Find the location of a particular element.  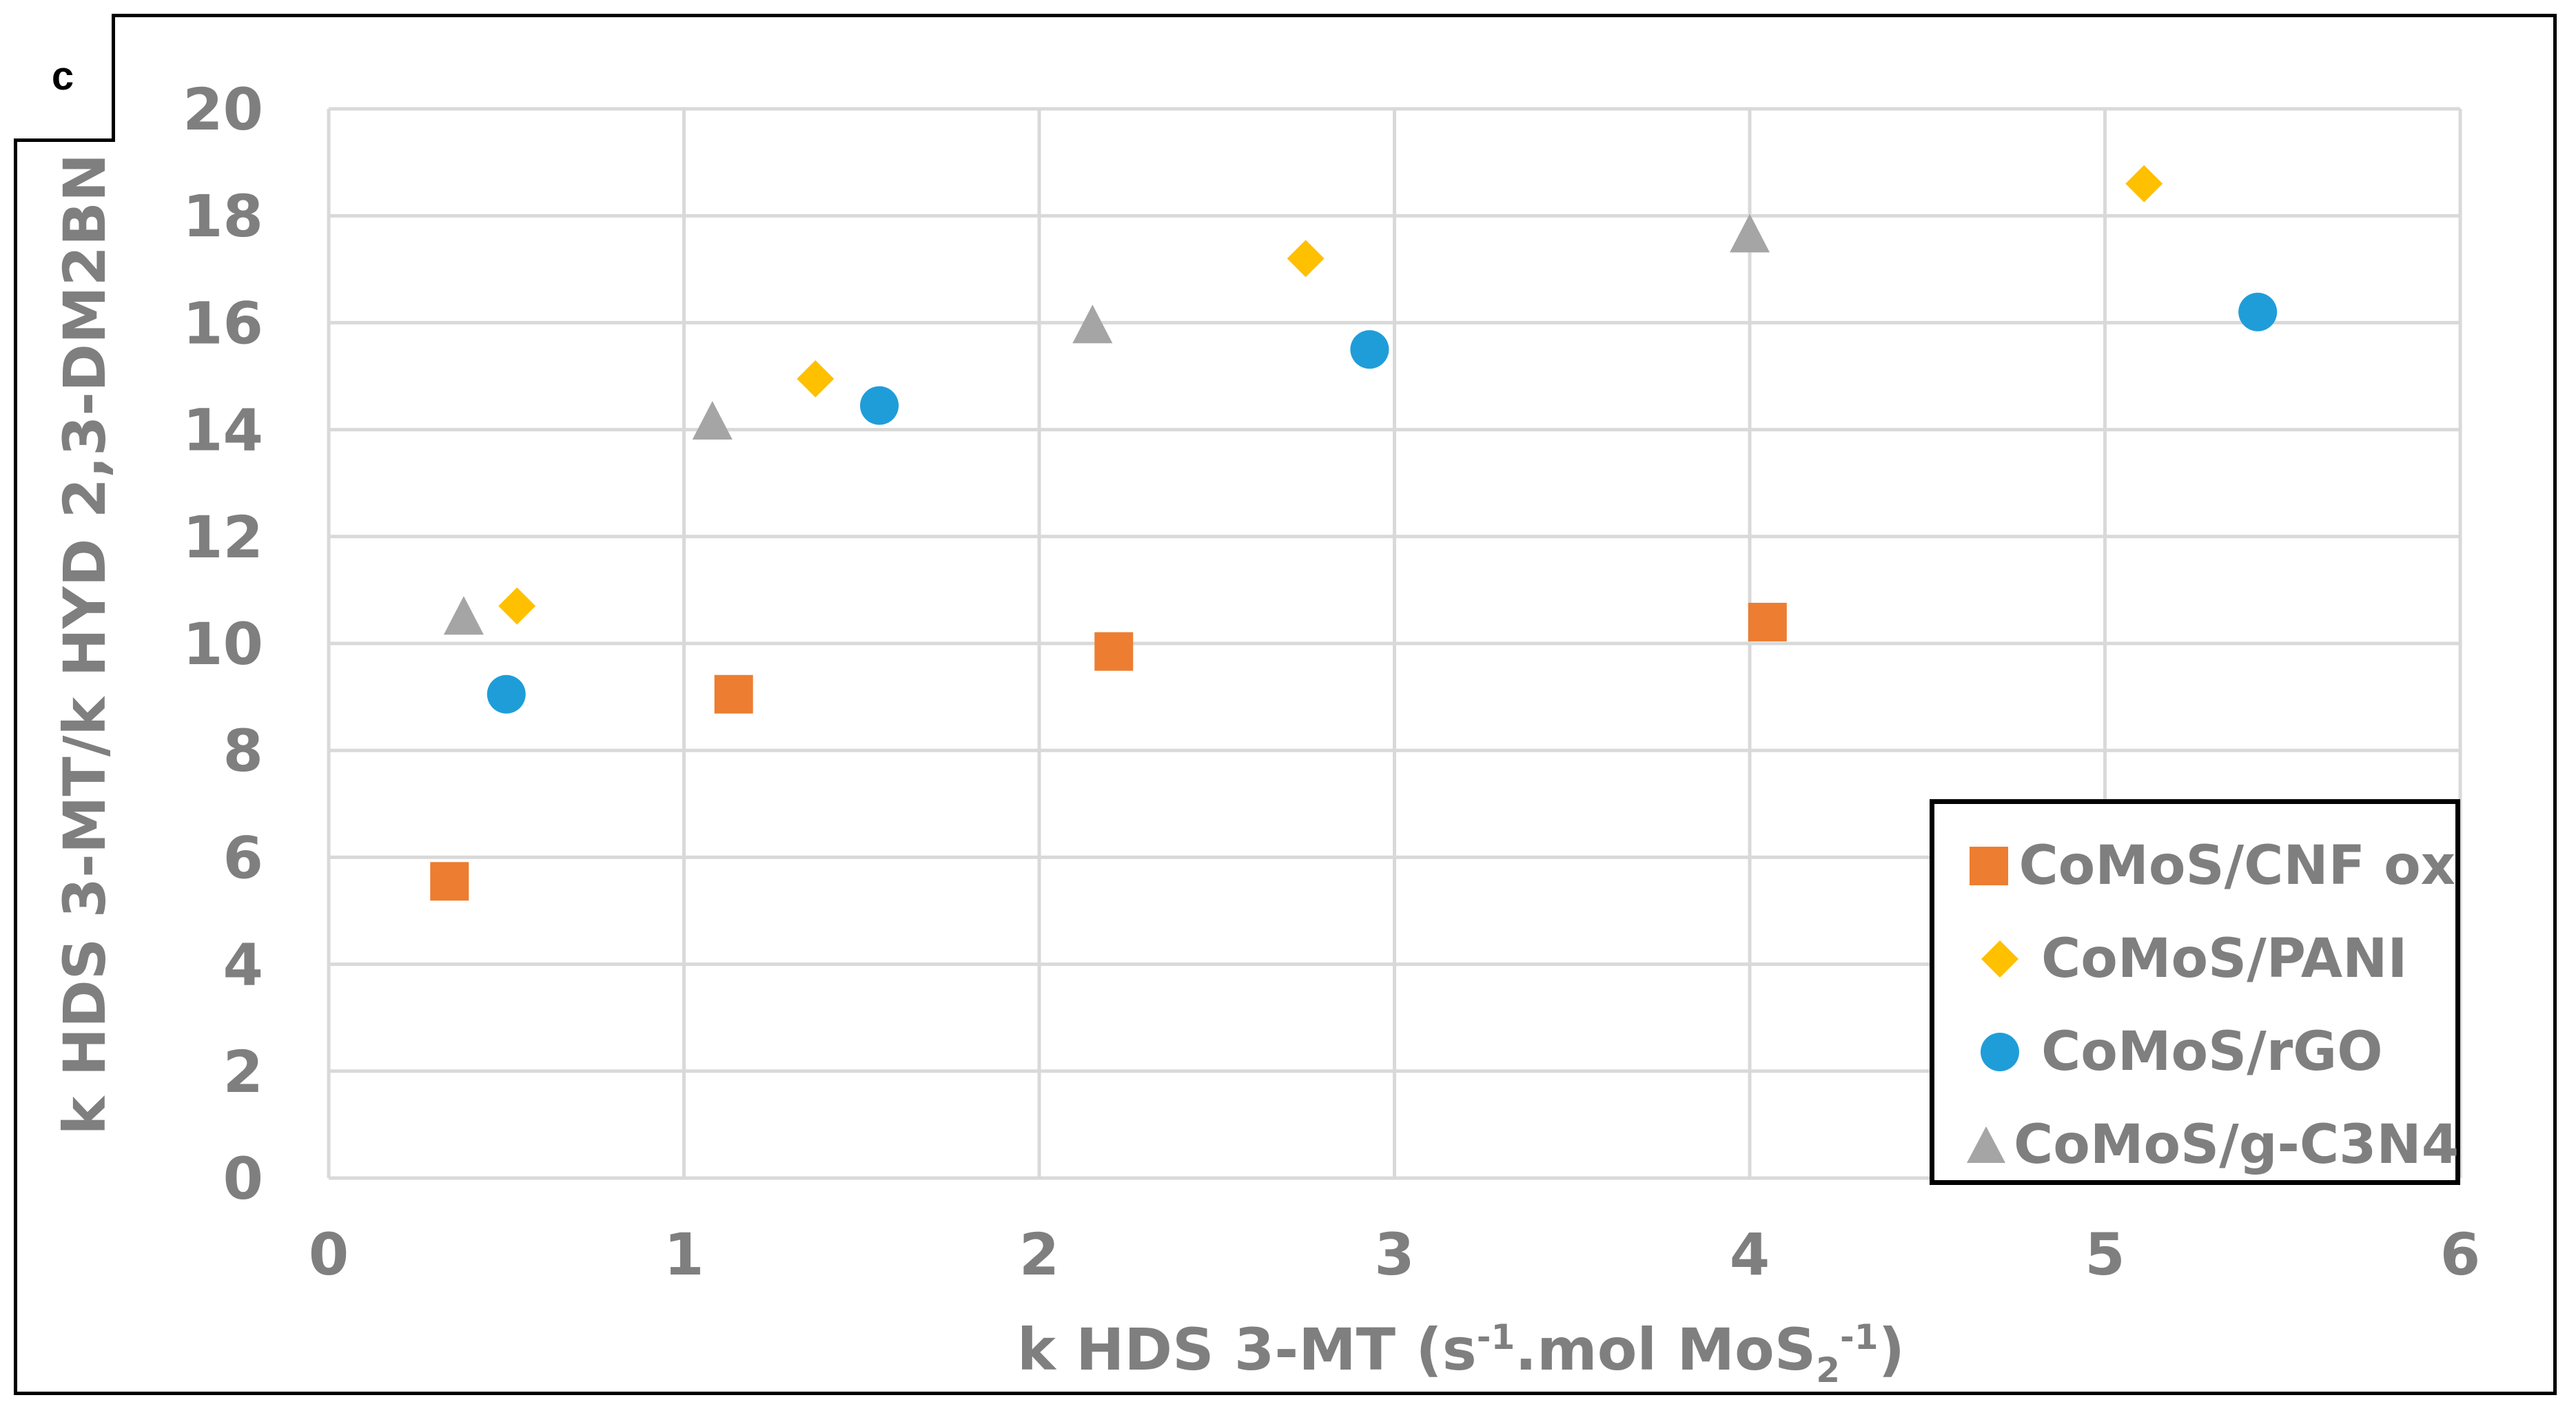

triangle-marker-icon is located at coordinates (1986, 1145).